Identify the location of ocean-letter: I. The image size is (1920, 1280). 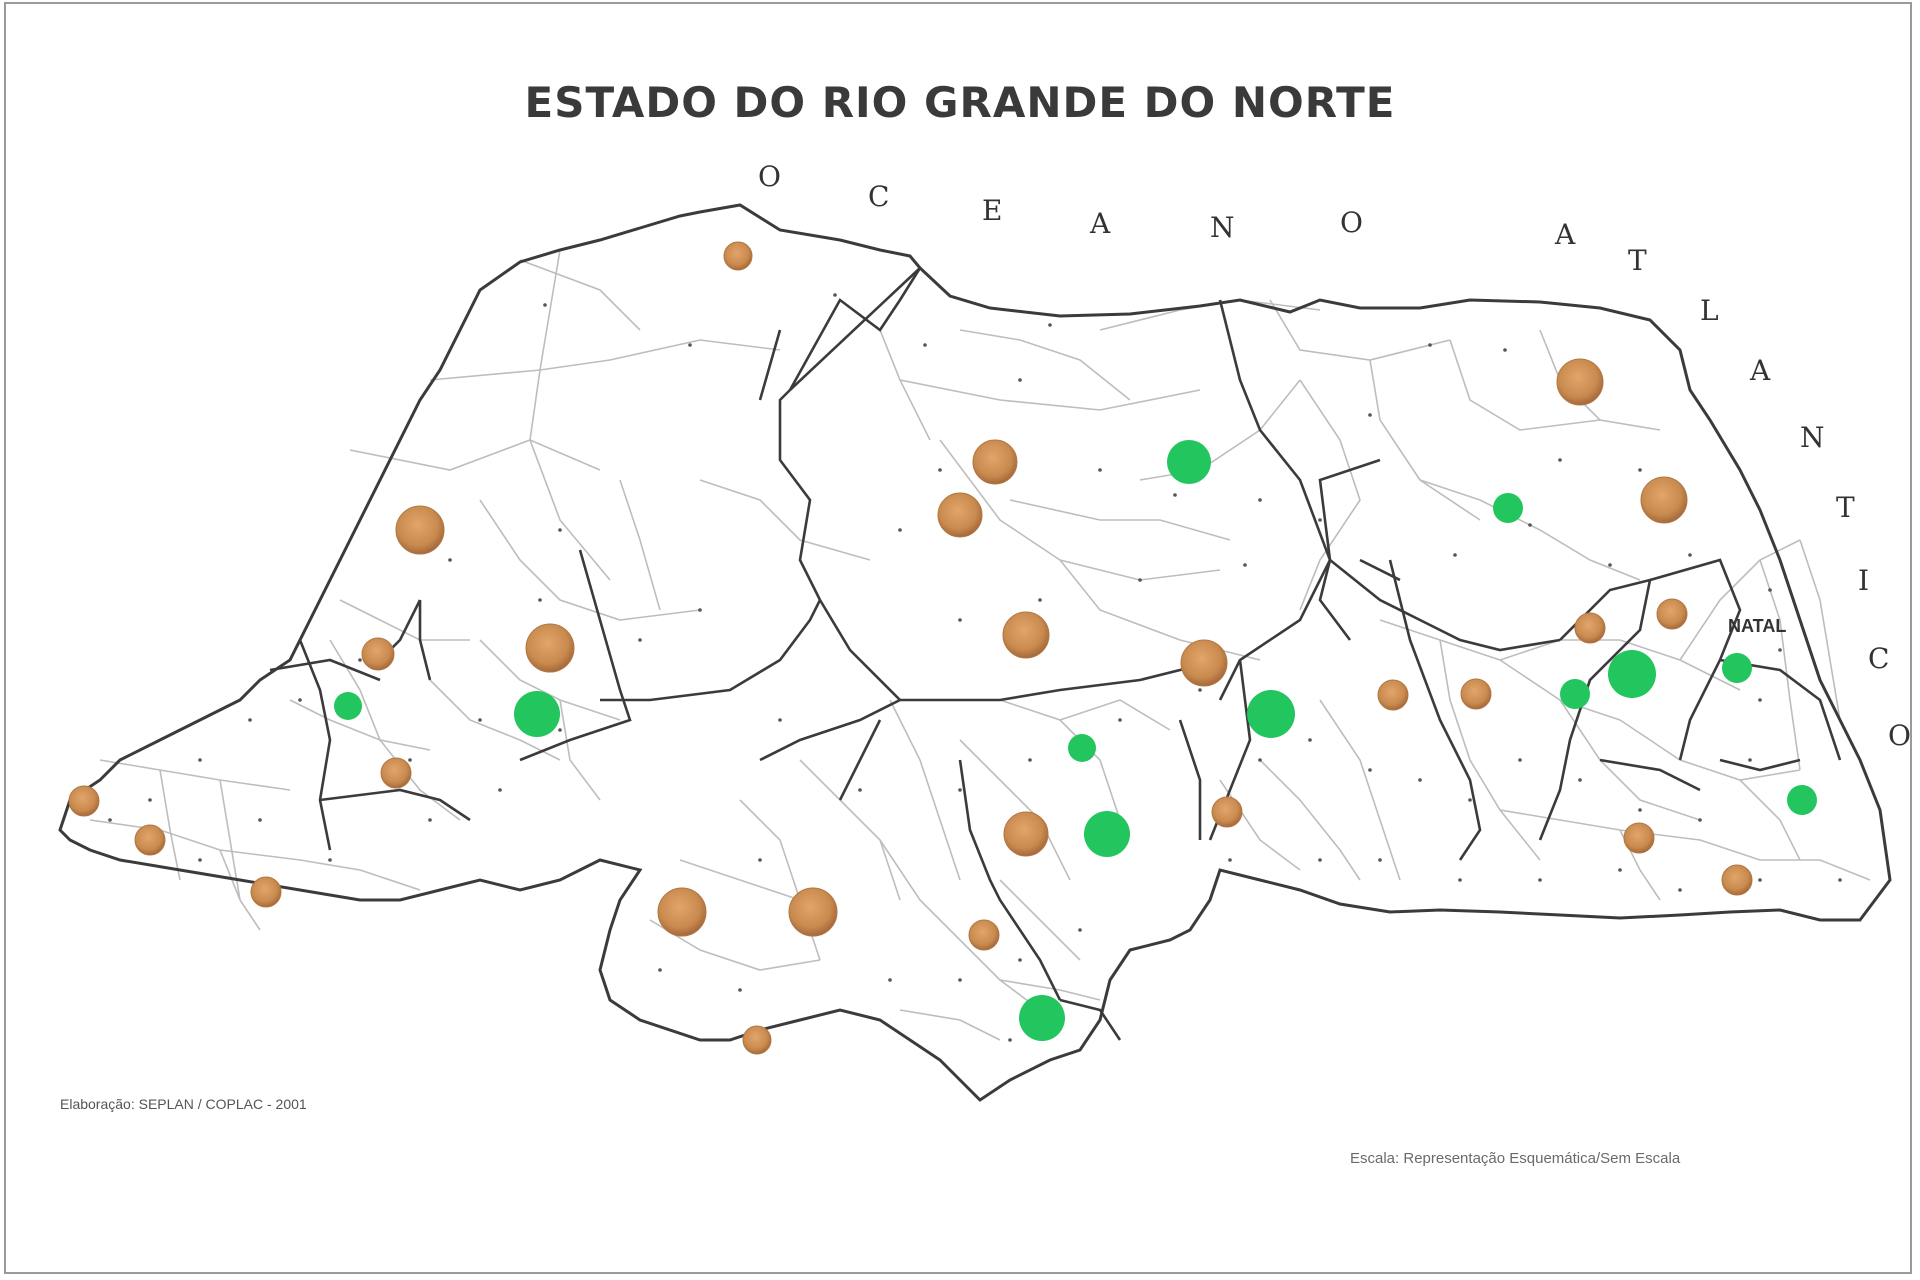
(1863, 580).